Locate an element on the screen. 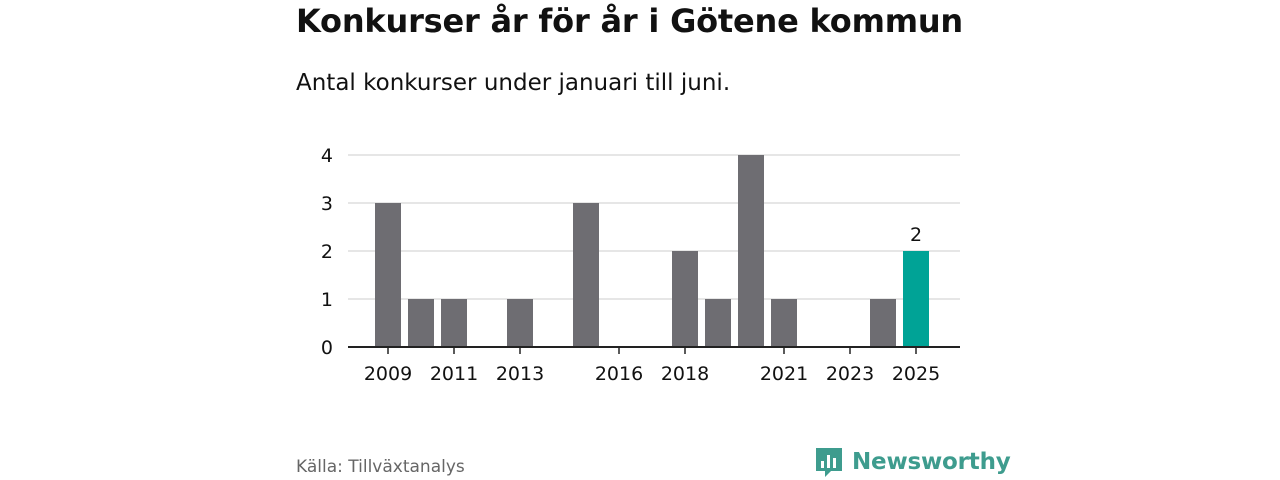  y-tick-label: 3 is located at coordinates (327, 204).